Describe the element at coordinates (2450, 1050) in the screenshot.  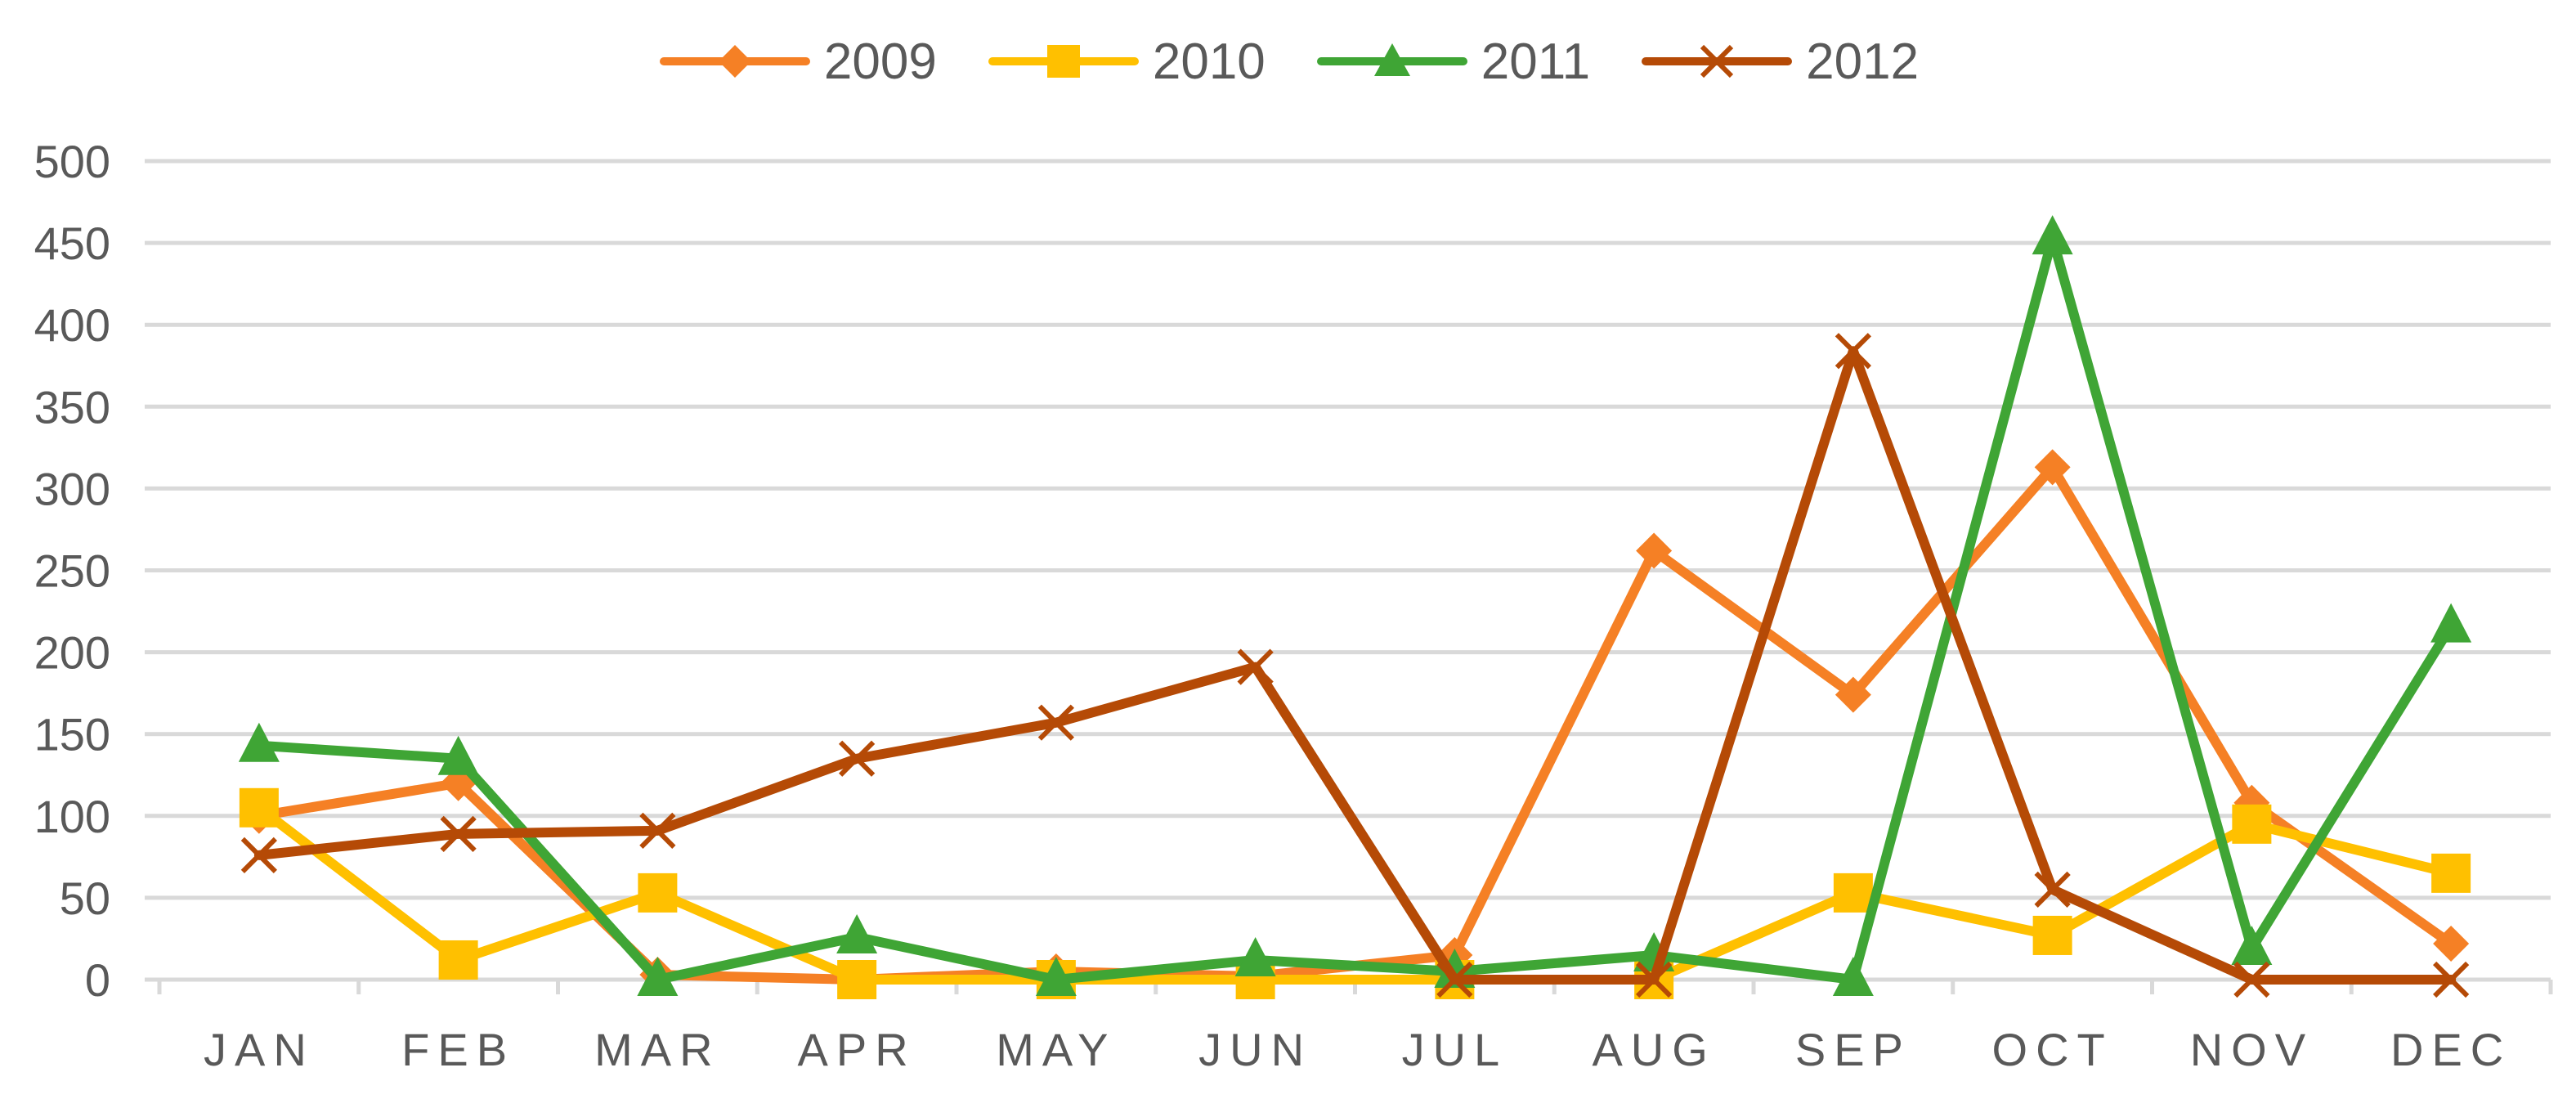
I see `x-tick-label: DEC` at that location.